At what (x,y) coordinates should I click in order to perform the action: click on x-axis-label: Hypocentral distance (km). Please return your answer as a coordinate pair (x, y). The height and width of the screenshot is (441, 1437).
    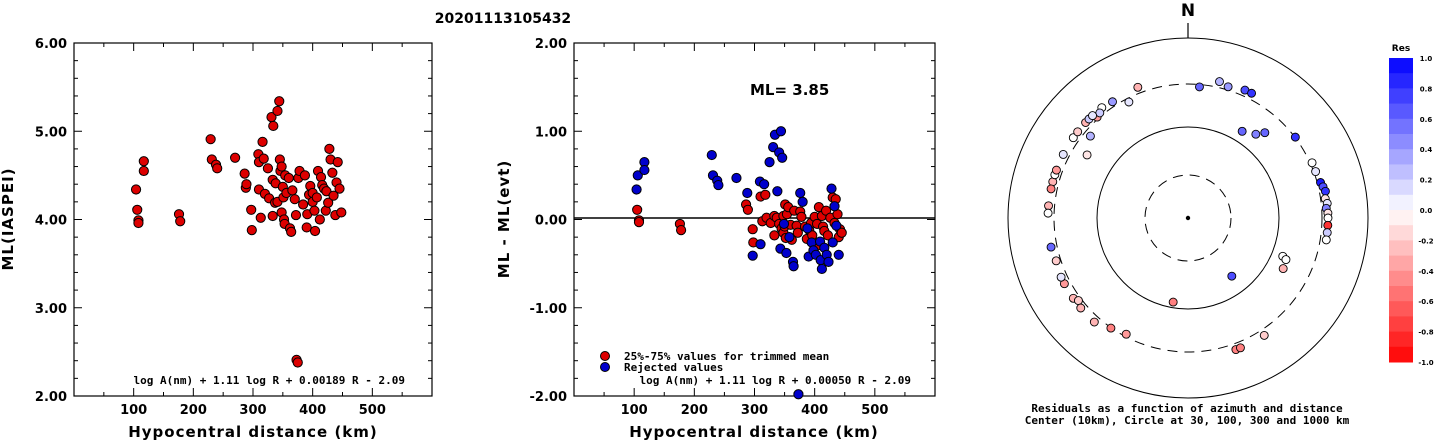
    Looking at the image, I should click on (754, 432).